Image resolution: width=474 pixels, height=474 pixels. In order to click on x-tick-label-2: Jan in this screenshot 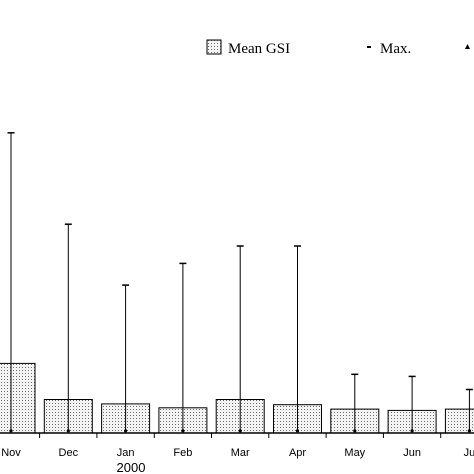, I will do `click(126, 453)`.